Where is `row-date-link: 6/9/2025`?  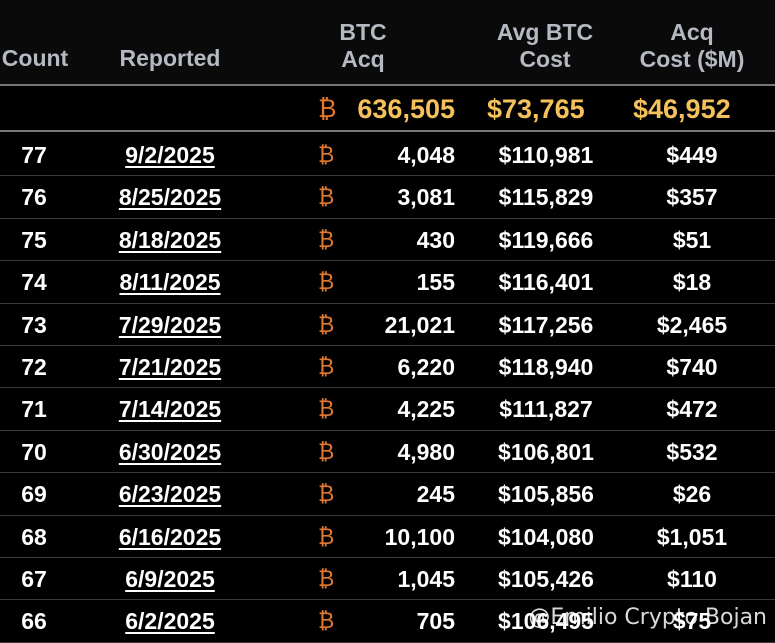
row-date-link: 6/9/2025 is located at coordinates (170, 578).